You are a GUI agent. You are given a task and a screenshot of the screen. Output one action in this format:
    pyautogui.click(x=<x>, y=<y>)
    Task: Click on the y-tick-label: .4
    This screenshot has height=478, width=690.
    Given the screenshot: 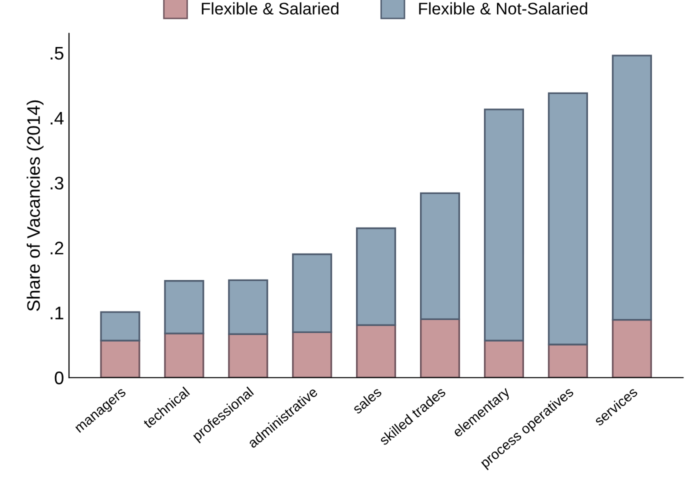 What is the action you would take?
    pyautogui.click(x=57, y=118)
    